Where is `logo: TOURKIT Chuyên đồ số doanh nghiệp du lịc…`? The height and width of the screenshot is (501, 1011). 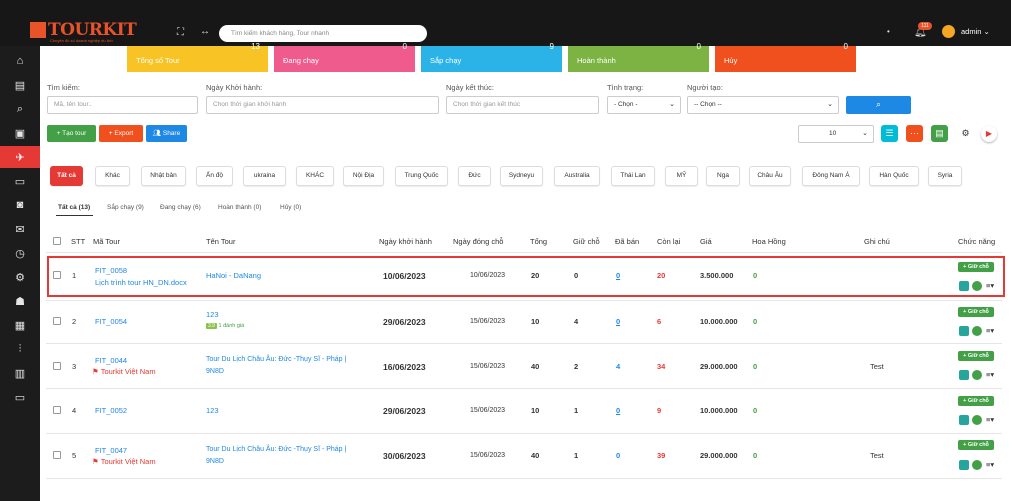 logo: TOURKIT Chuyên đồ số doanh nghiệp du lịc… is located at coordinates (83, 32).